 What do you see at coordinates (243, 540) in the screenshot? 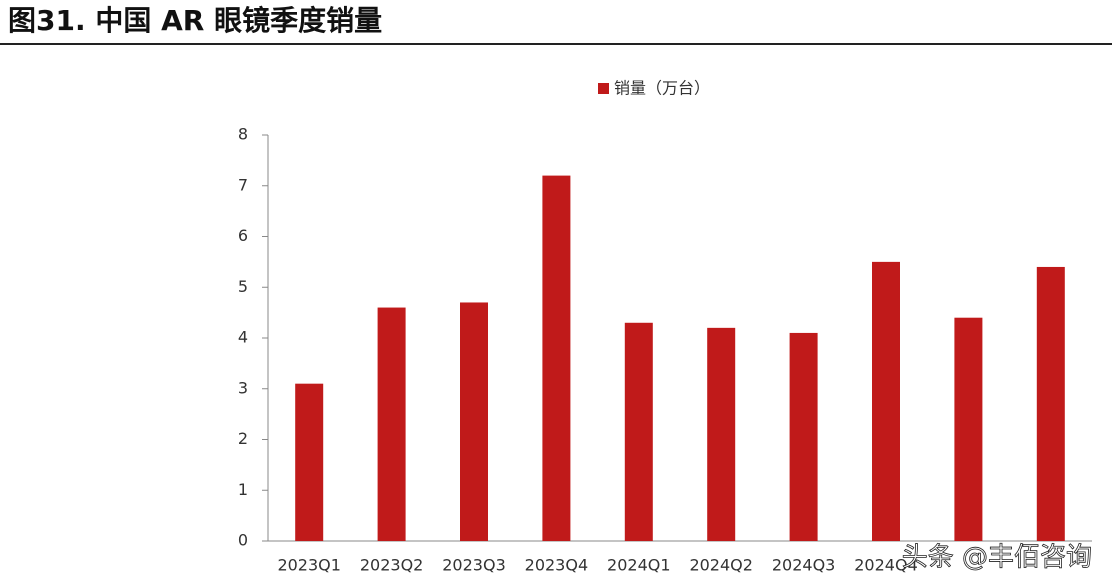
I see `y-tick-label: 0` at bounding box center [243, 540].